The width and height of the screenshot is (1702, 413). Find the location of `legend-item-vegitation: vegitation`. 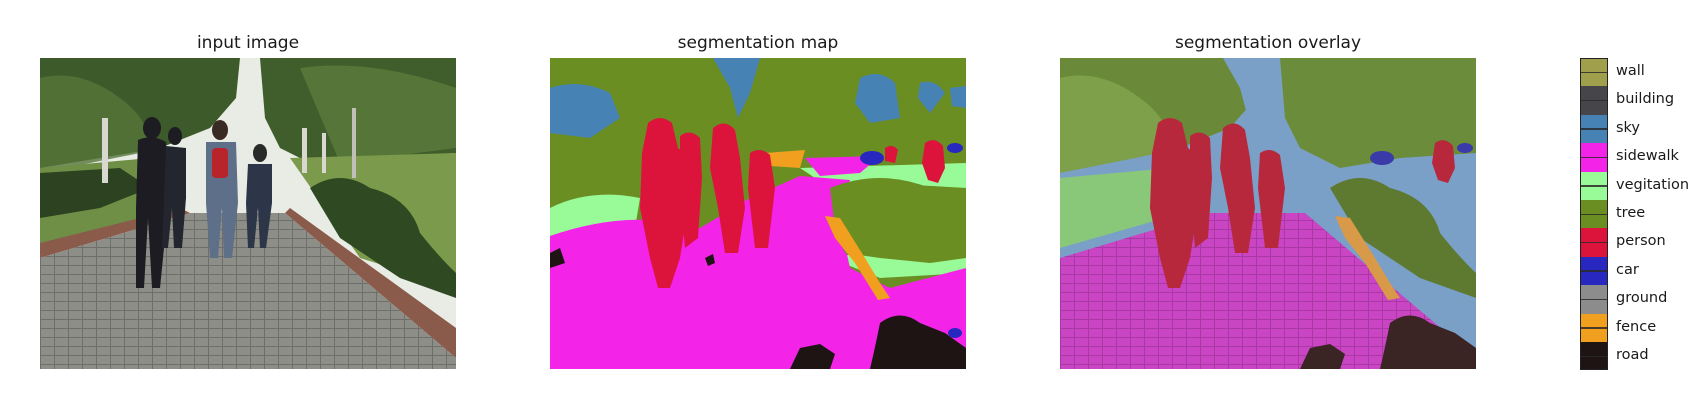

legend-item-vegitation: vegitation is located at coordinates (1640, 185).